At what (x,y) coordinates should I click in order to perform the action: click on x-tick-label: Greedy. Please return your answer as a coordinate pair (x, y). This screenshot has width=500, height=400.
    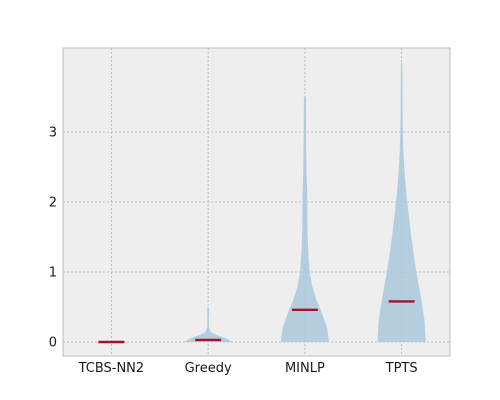
    Looking at the image, I should click on (208, 368).